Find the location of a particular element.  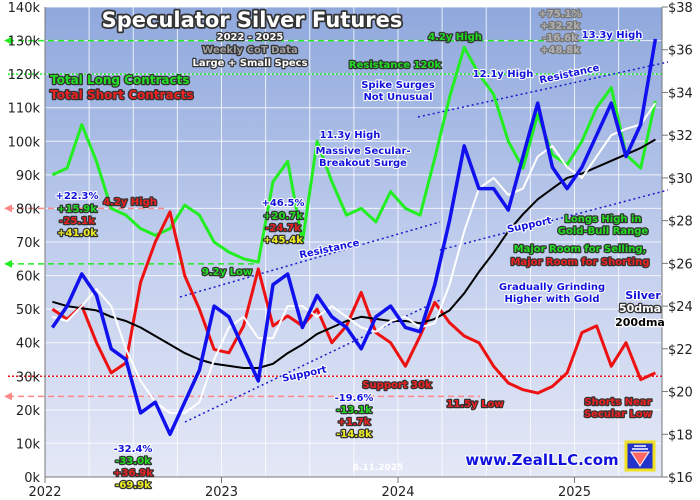

annotation-label: Not Unusual is located at coordinates (397, 97).